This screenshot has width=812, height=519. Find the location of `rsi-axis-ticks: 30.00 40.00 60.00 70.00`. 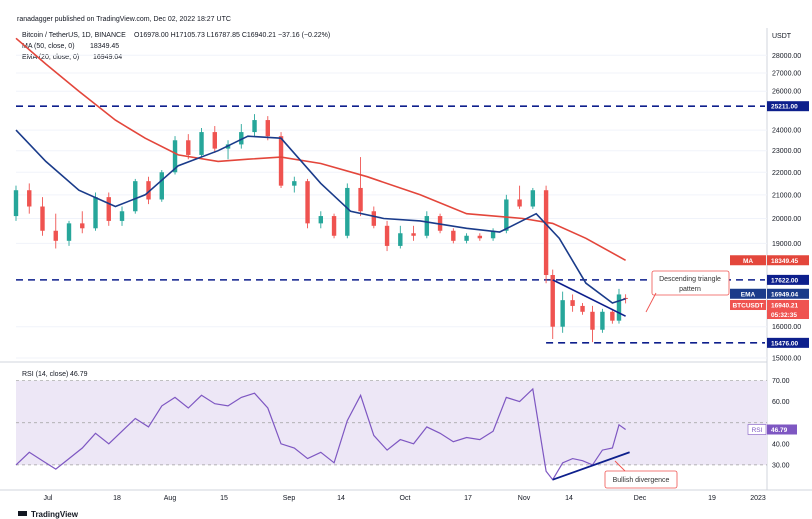

rsi-axis-ticks: 30.00 40.00 60.00 70.00 is located at coordinates (781, 423).